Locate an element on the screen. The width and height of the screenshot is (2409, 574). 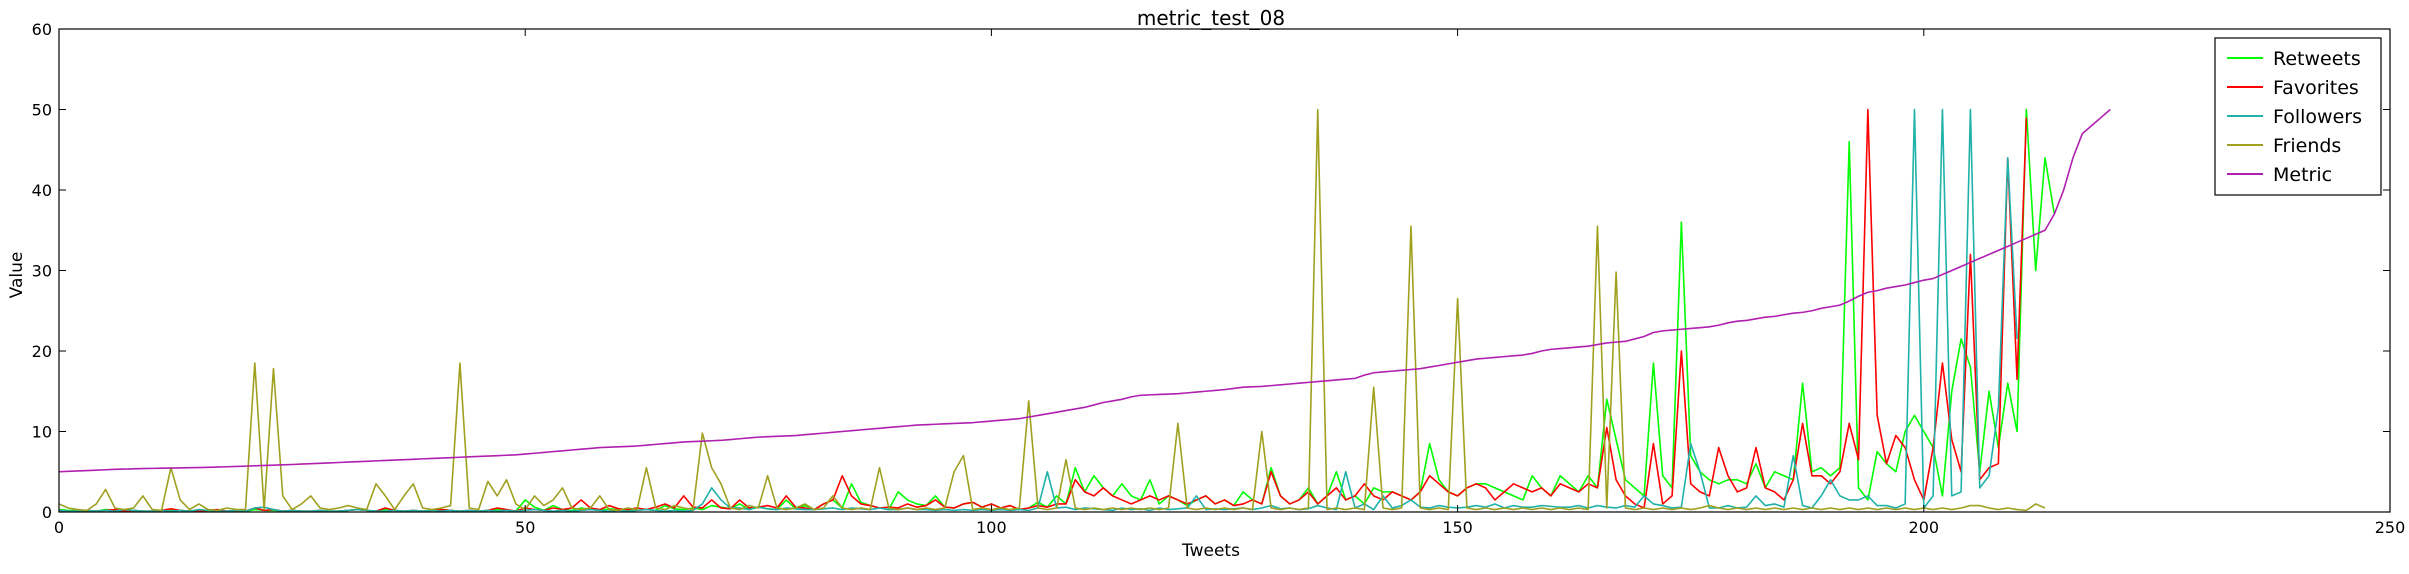
legend-label-followers: Followers is located at coordinates (2317, 117).